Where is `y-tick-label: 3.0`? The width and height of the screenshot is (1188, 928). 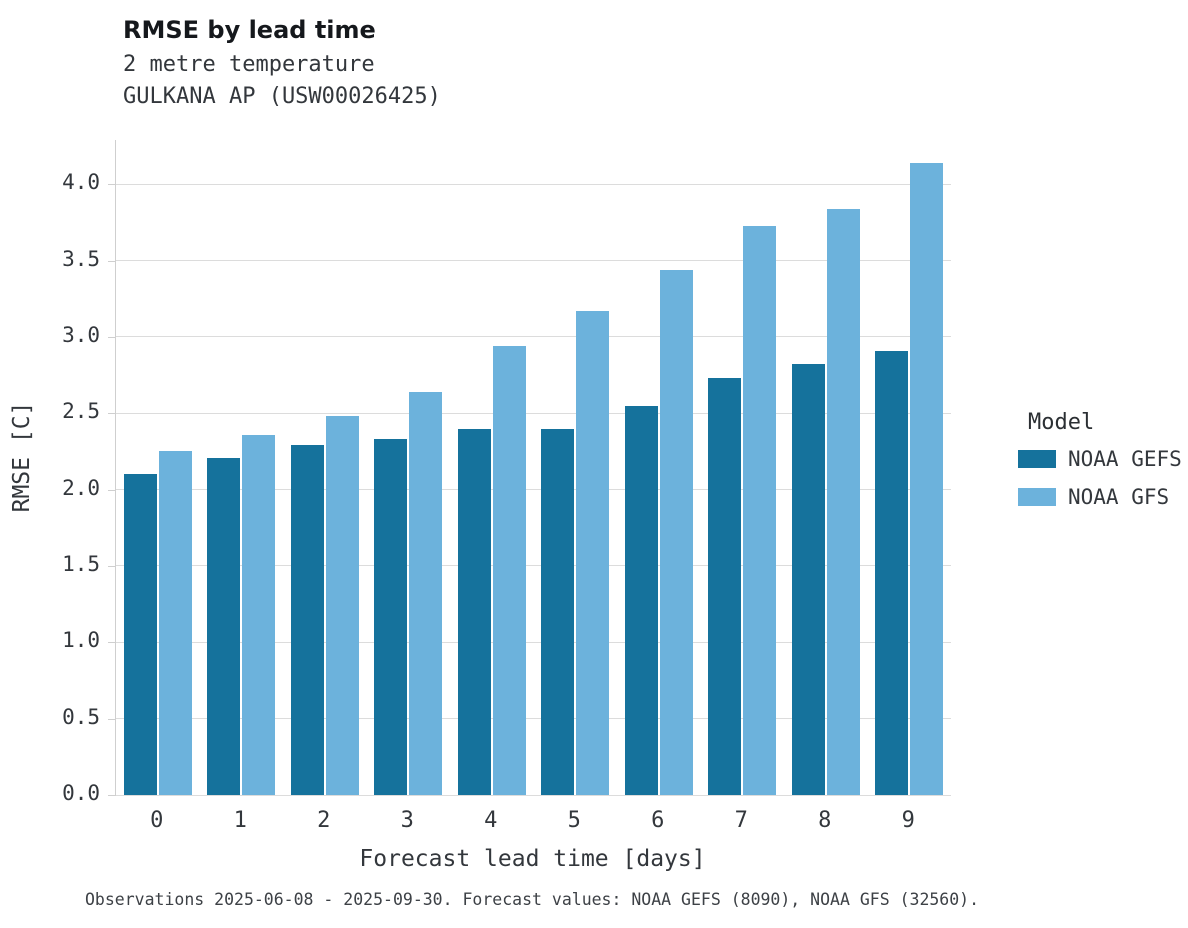 y-tick-label: 3.0 is located at coordinates (81, 334).